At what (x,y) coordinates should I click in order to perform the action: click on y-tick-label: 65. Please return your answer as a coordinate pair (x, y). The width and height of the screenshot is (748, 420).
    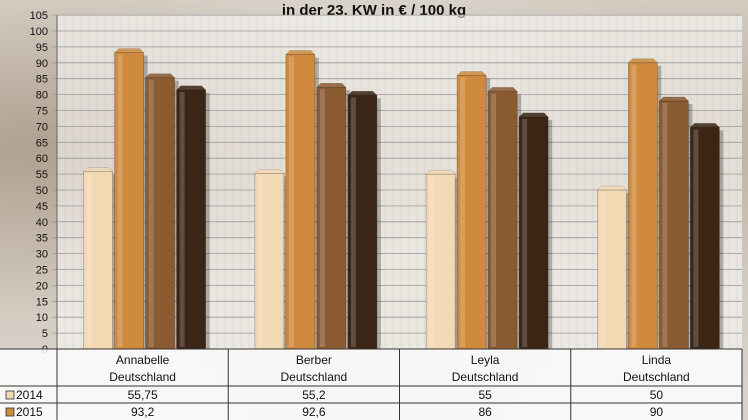
    Looking at the image, I should click on (42, 143).